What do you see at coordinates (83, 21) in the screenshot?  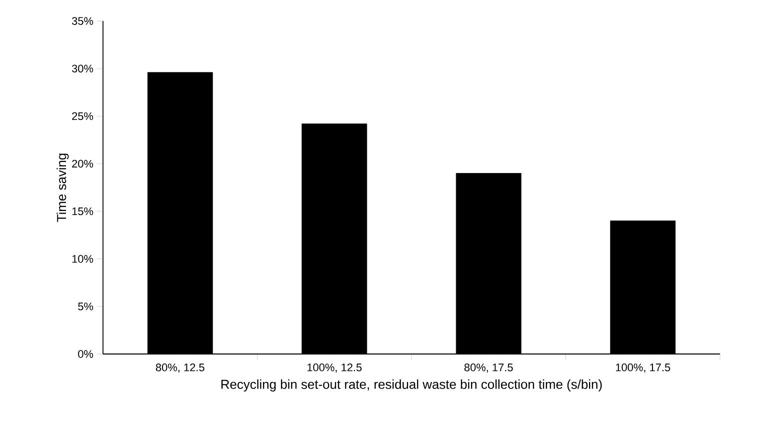 I see `y-tick-label: 35%` at bounding box center [83, 21].